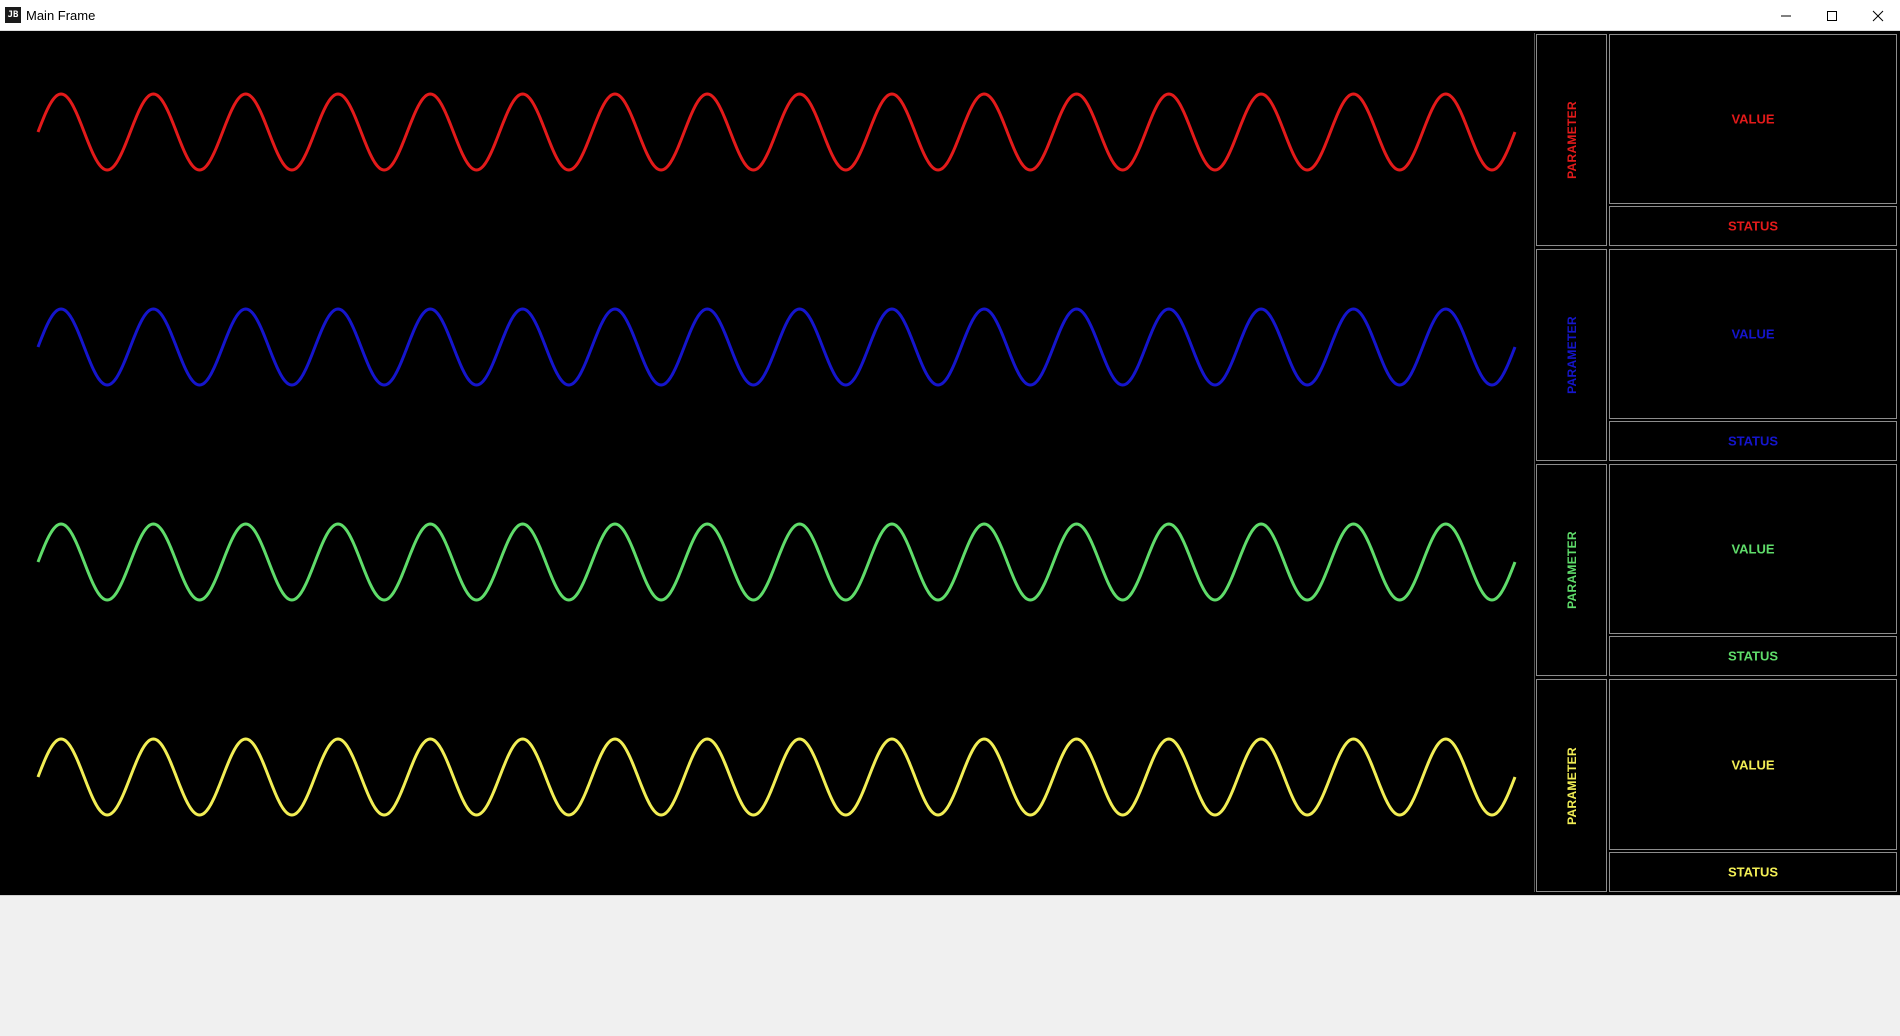 The image size is (1900, 1036). What do you see at coordinates (13, 15) in the screenshot?
I see `app-icon: JB` at bounding box center [13, 15].